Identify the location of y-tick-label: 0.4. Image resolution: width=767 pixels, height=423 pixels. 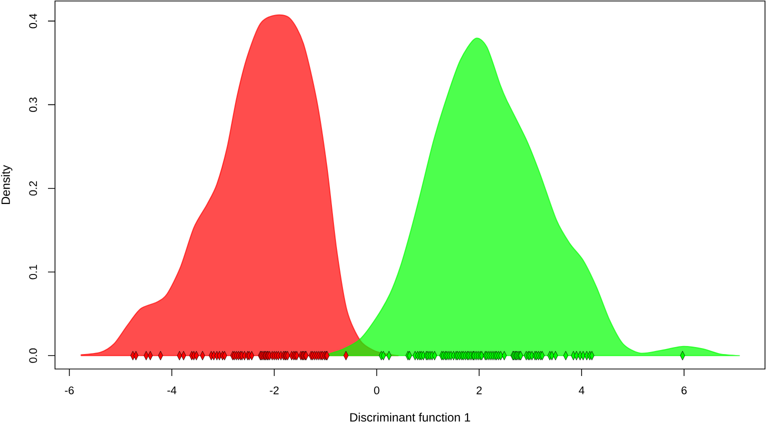
(33, 21).